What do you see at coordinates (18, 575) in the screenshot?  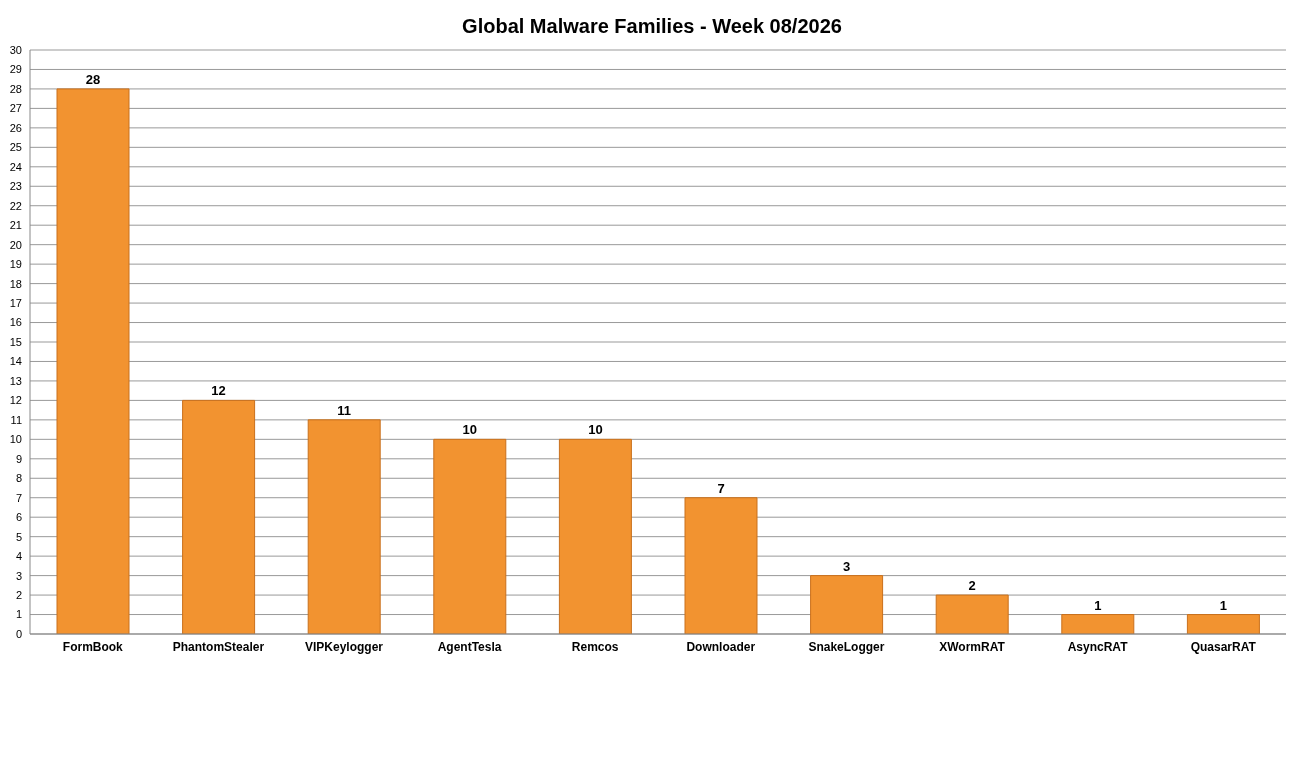 I see `y-tick-label: 3` at bounding box center [18, 575].